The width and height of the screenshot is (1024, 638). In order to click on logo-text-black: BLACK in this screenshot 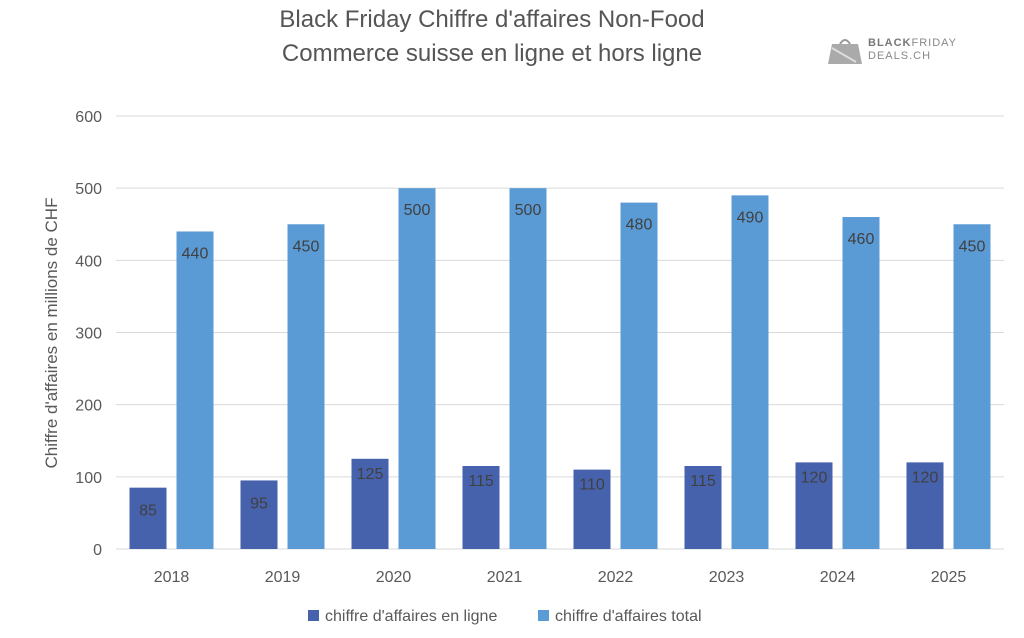, I will do `click(890, 43)`.